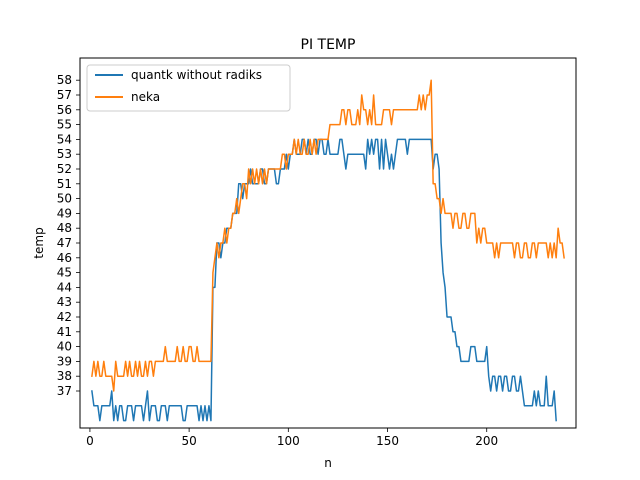 The width and height of the screenshot is (640, 480). I want to click on legend: quantk without radiks neka, so click(188, 88).